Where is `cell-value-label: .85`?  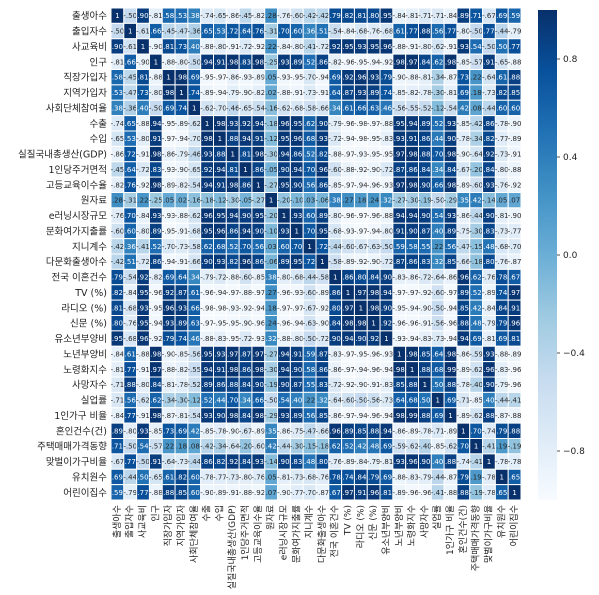 cell-value-label: .85 is located at coordinates (181, 493).